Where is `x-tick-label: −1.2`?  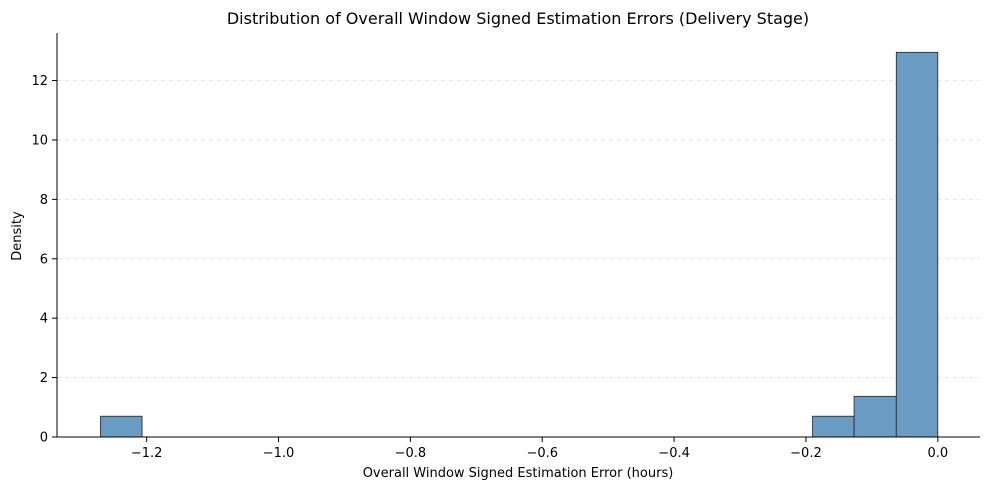 x-tick-label: −1.2 is located at coordinates (147, 453).